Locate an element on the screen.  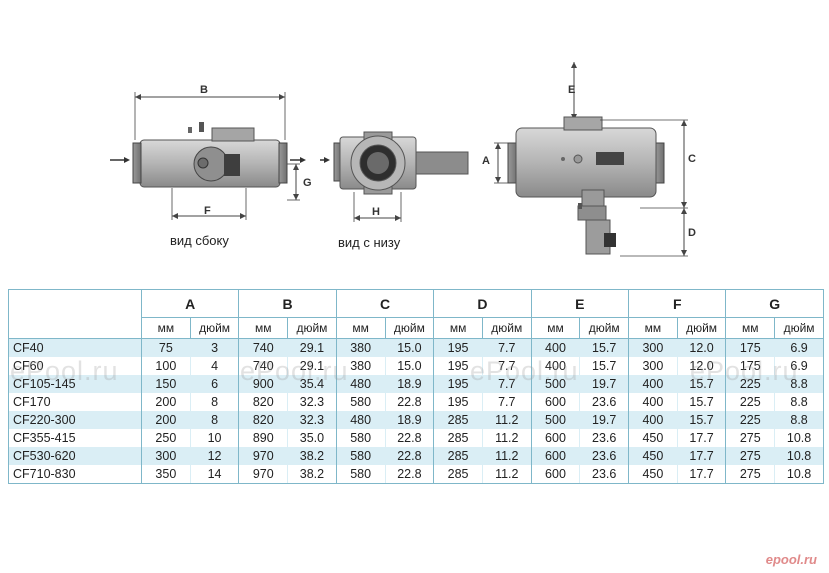
value-cell: 14 is located at coordinates (214, 474).